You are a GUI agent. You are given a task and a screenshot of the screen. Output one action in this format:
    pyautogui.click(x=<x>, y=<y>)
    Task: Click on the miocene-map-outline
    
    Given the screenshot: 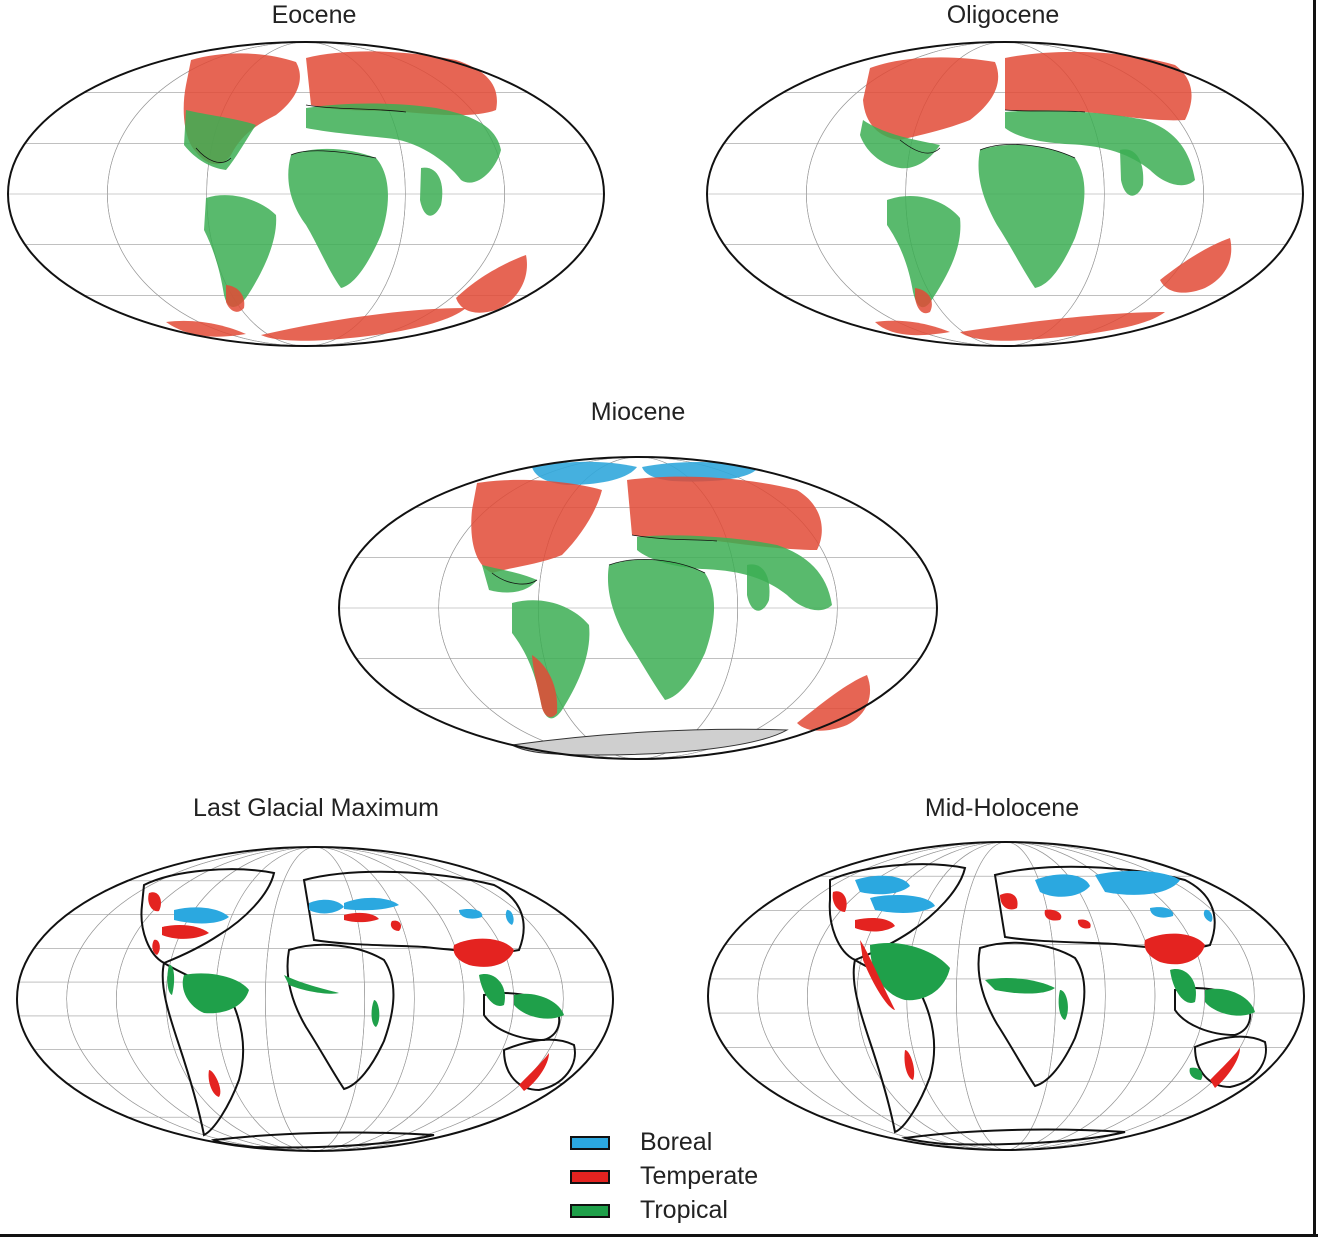 What is the action you would take?
    pyautogui.click(x=638, y=608)
    